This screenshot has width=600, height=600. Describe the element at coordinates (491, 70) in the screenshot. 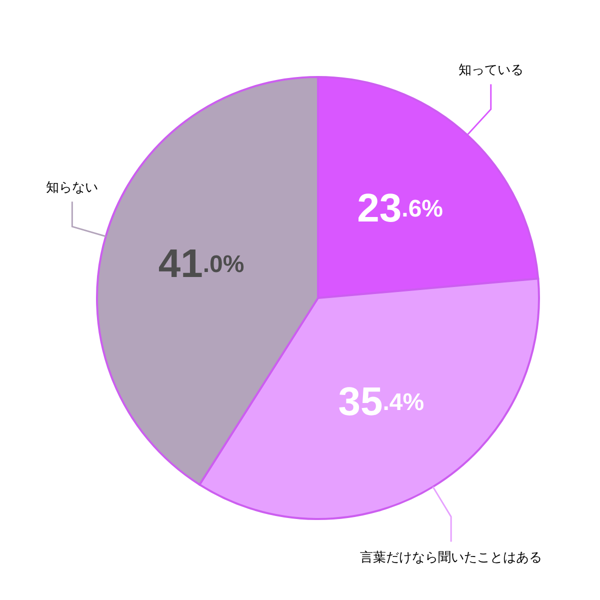

I see `slice-label: 知っている` at that location.